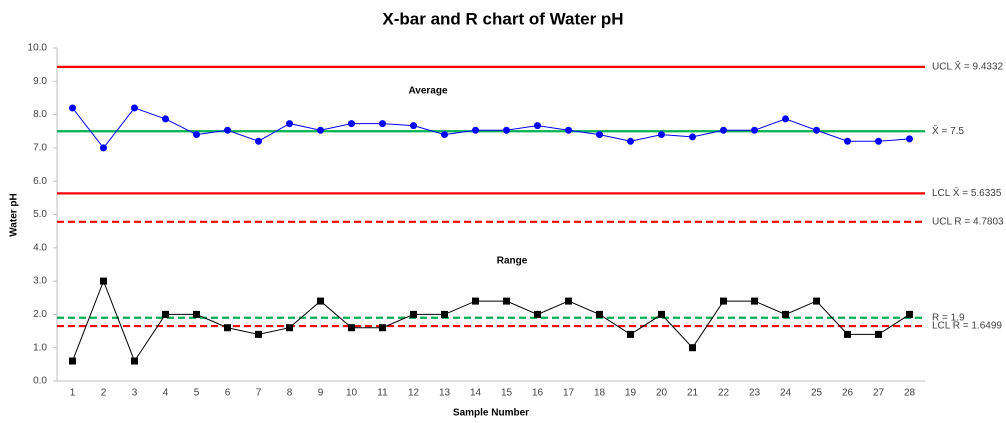 Image resolution: width=1006 pixels, height=423 pixels. I want to click on y-tick-label: 0.0, so click(40, 381).